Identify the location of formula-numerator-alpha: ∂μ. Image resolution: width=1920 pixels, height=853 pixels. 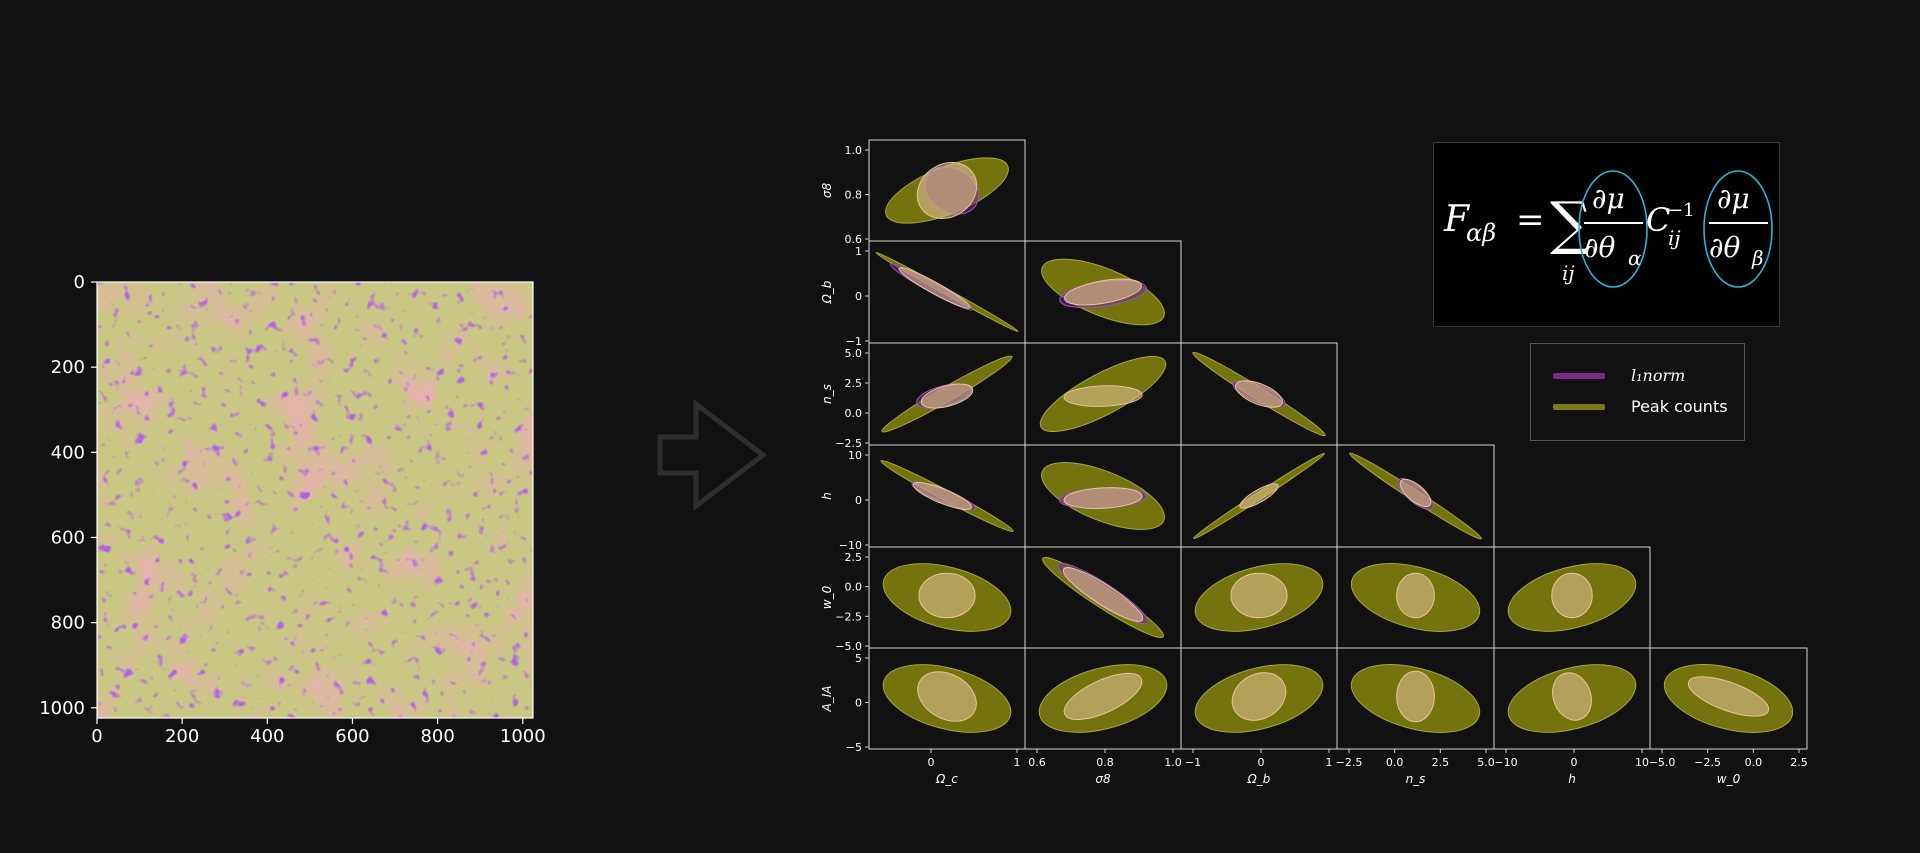
(1608, 198).